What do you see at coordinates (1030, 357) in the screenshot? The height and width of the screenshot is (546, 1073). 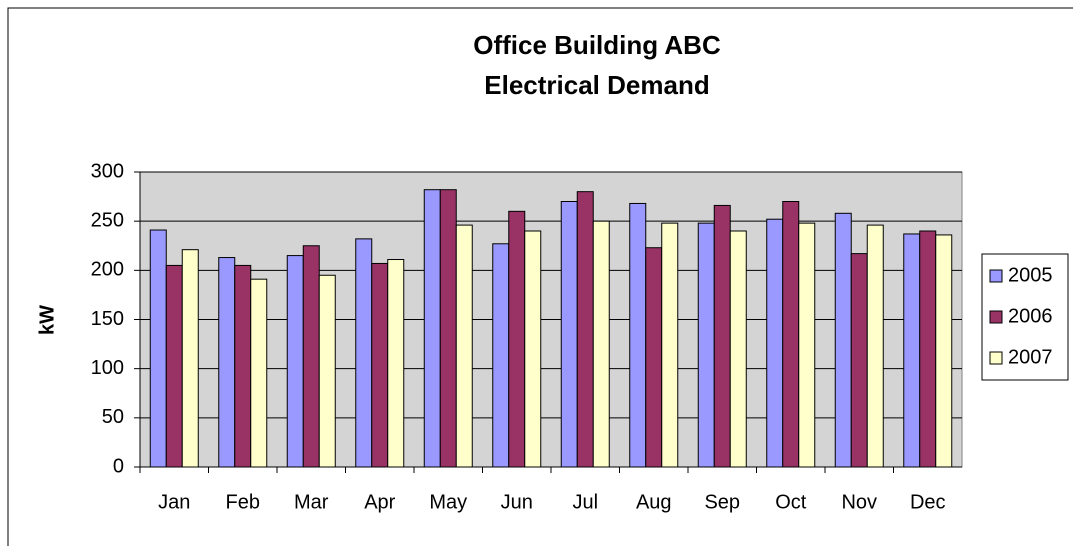 I see `legend-label: 2007` at bounding box center [1030, 357].